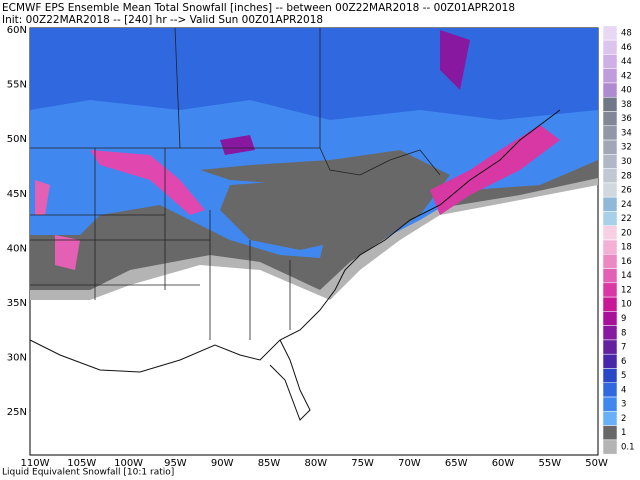 This screenshot has width=640, height=480. Describe the element at coordinates (626, 48) in the screenshot. I see `colorbar-label: 46` at that location.